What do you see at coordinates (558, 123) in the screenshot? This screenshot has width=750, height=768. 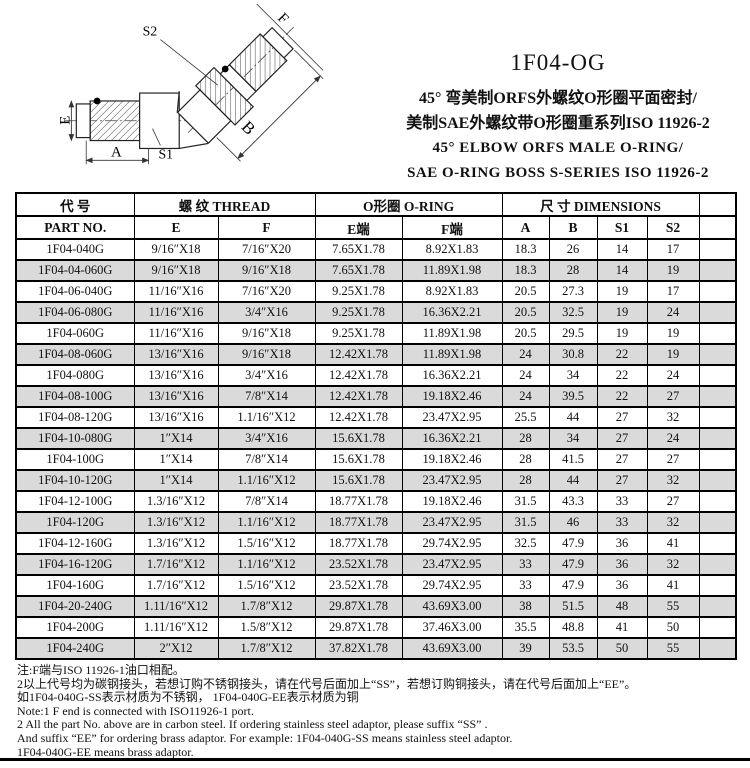 I see `title-chinese-line2: 美制SAE外螺纹带O形圈重系列ISO 11926-2` at bounding box center [558, 123].